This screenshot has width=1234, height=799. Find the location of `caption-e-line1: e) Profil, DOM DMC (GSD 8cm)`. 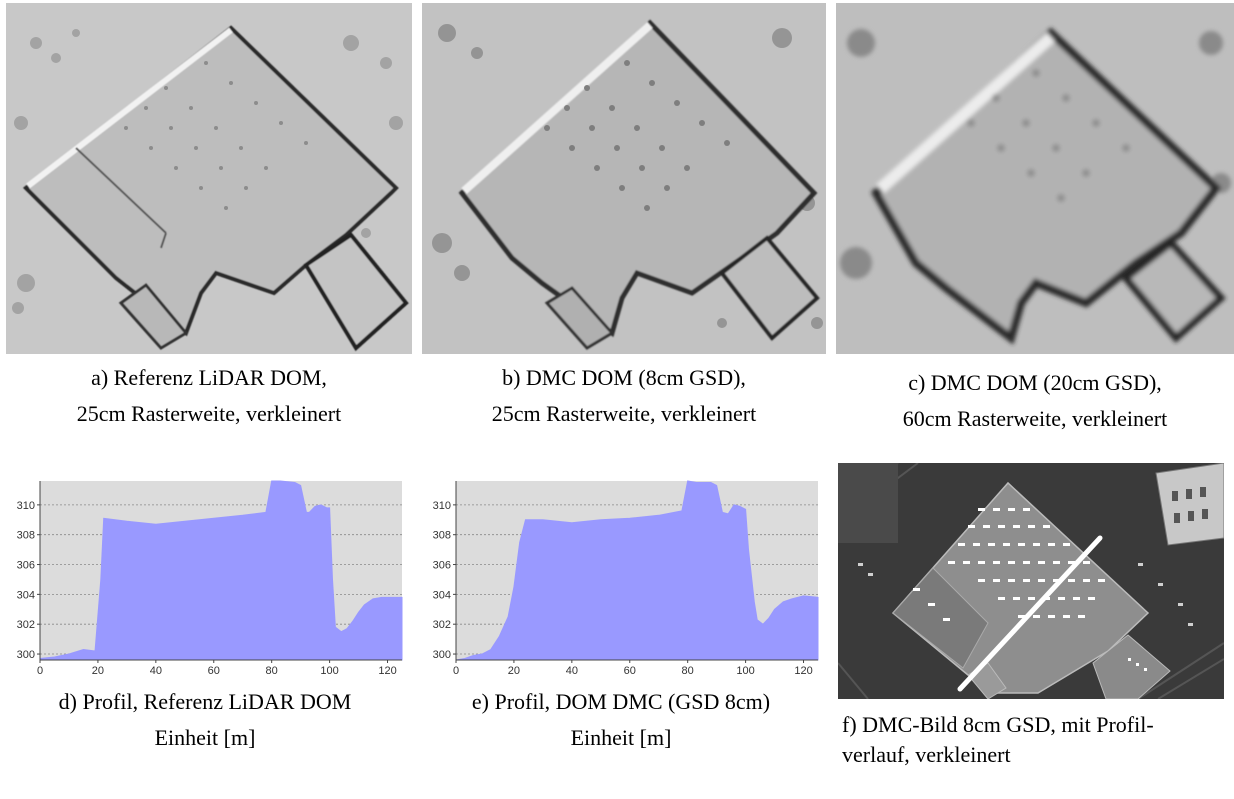

caption-e-line1: e) Profil, DOM DMC (GSD 8cm) is located at coordinates (621, 701).